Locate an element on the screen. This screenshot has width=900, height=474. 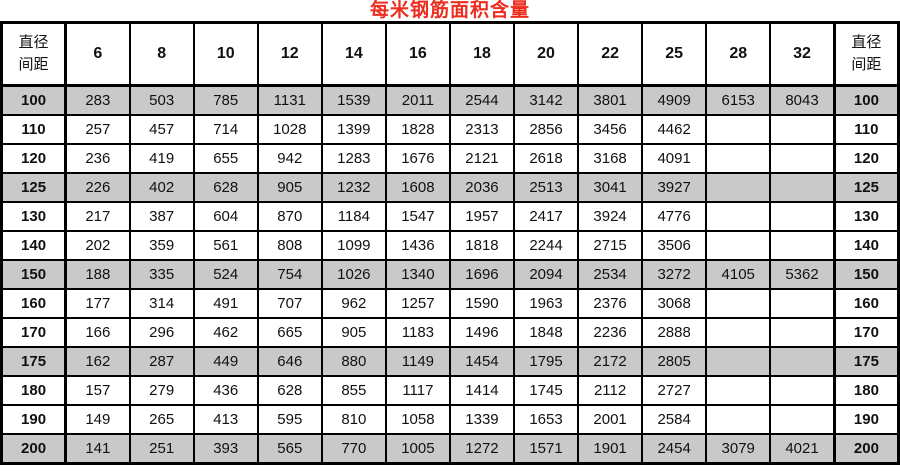
value-cell: 1436 is located at coordinates (417, 245).